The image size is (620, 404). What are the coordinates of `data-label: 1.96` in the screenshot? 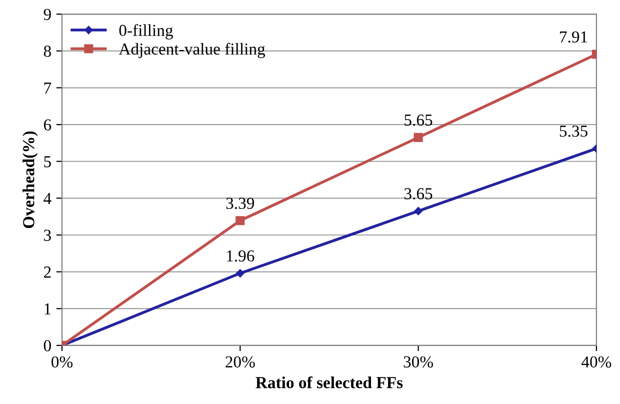 It's located at (240, 256).